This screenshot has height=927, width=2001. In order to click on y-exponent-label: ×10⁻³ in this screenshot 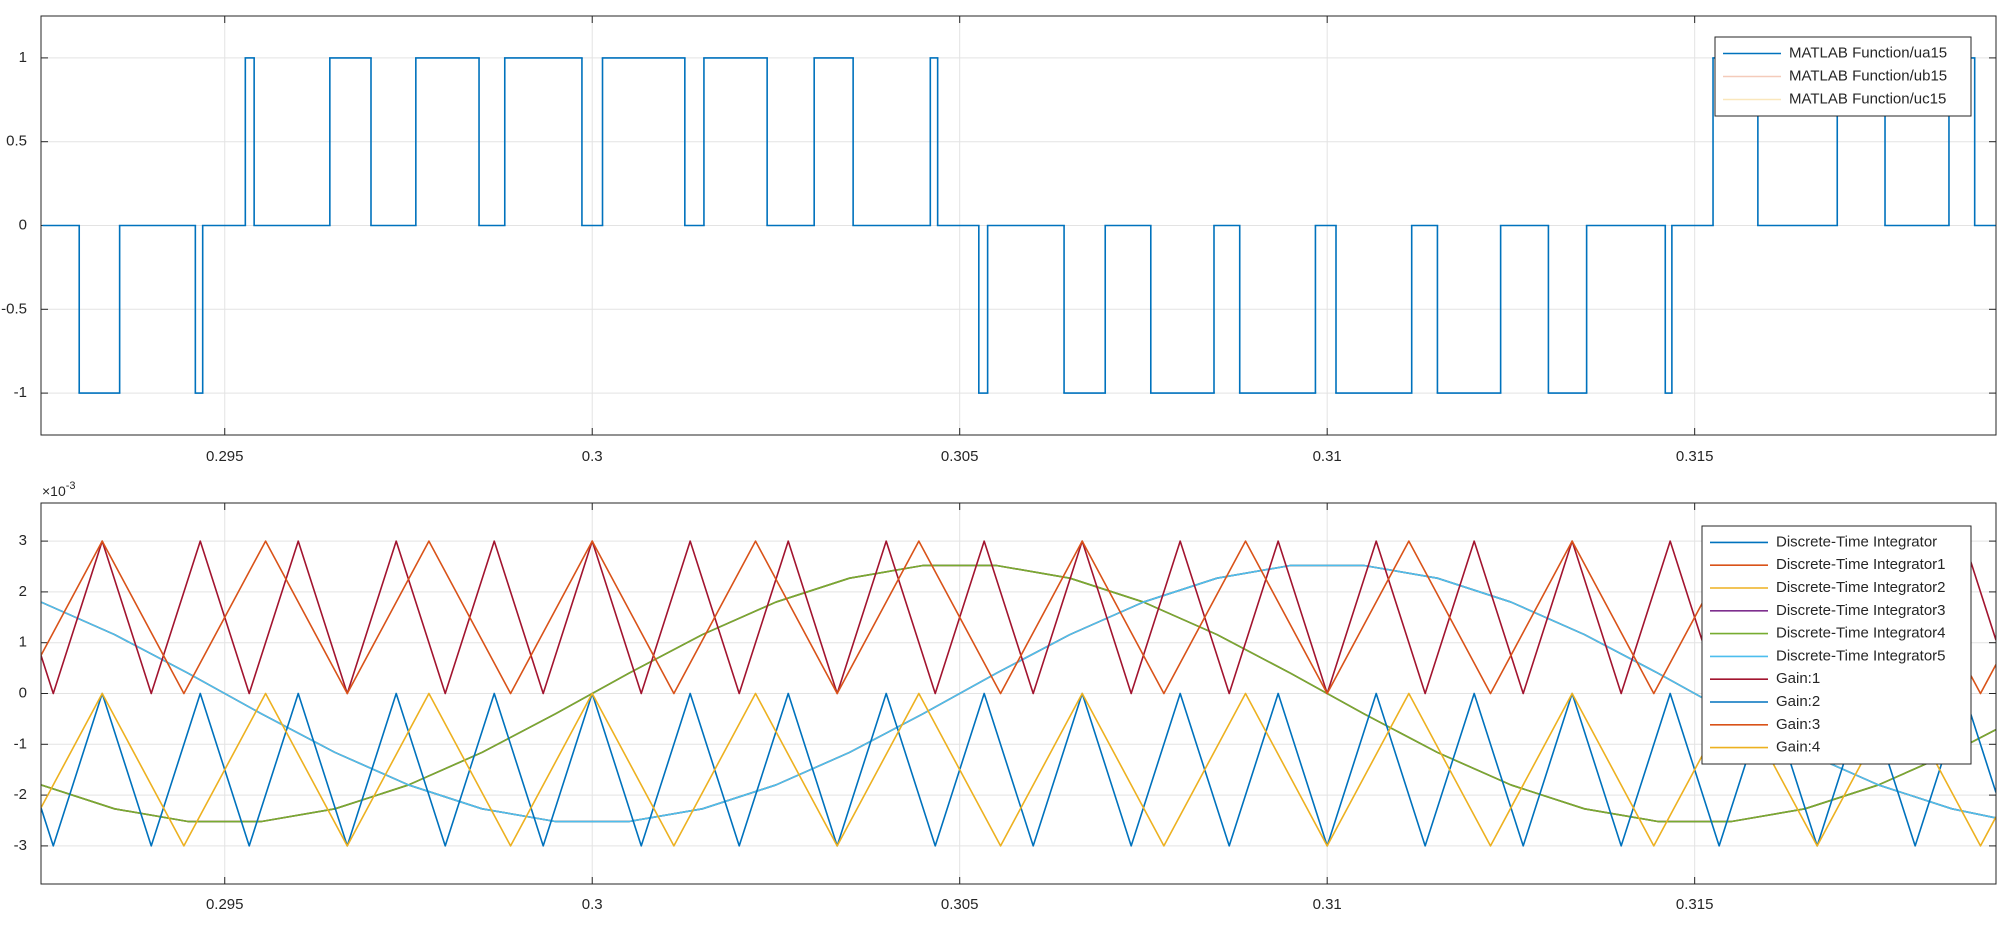, I will do `click(59, 489)`.